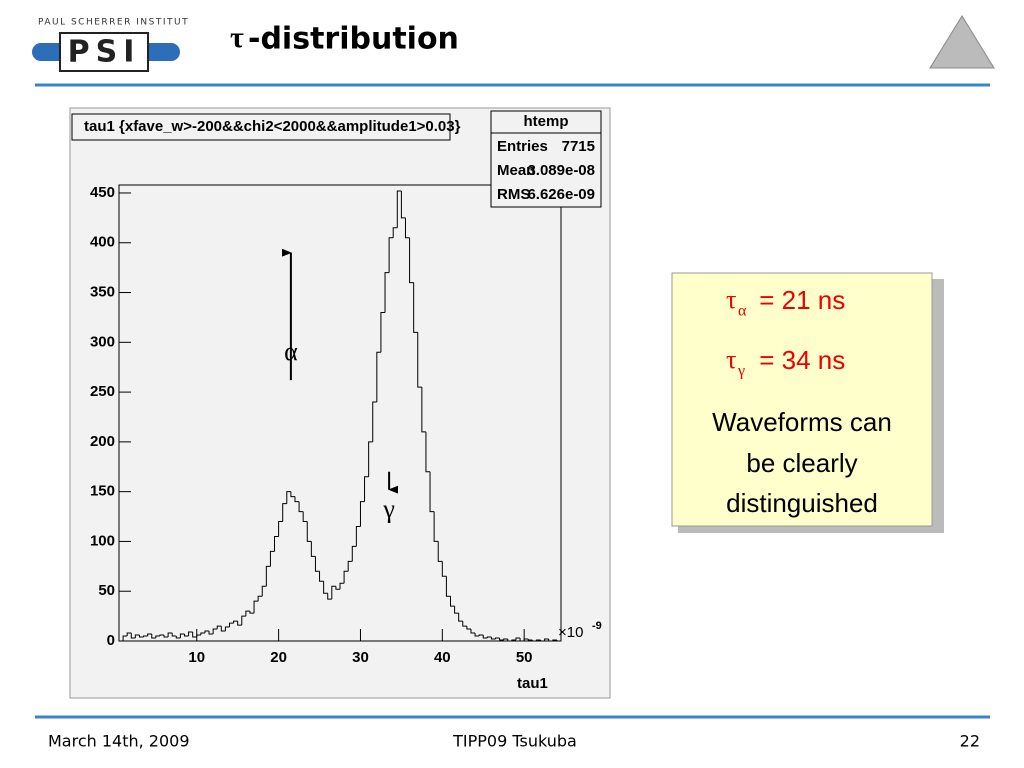 The image size is (1024, 768). Describe the element at coordinates (388, 509) in the screenshot. I see `annotation: γ` at that location.